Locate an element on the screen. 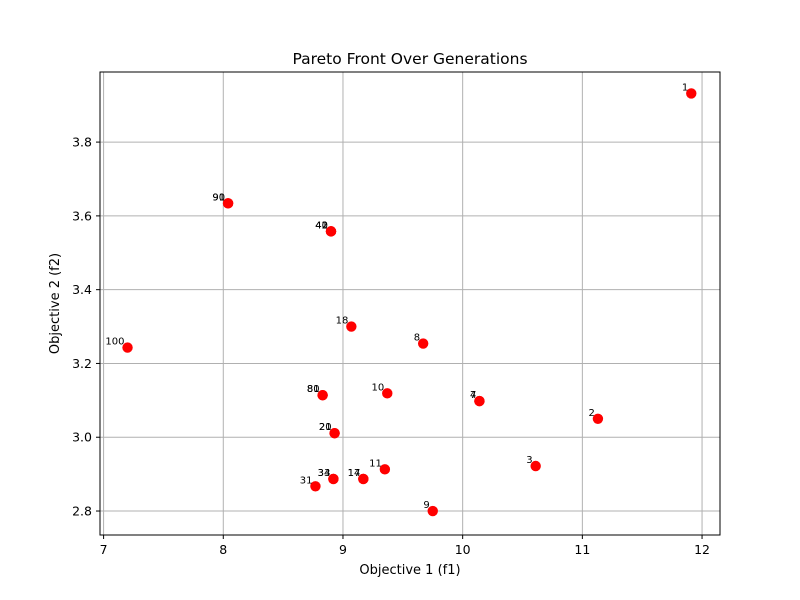  x-tick-label: 8 is located at coordinates (223, 549).